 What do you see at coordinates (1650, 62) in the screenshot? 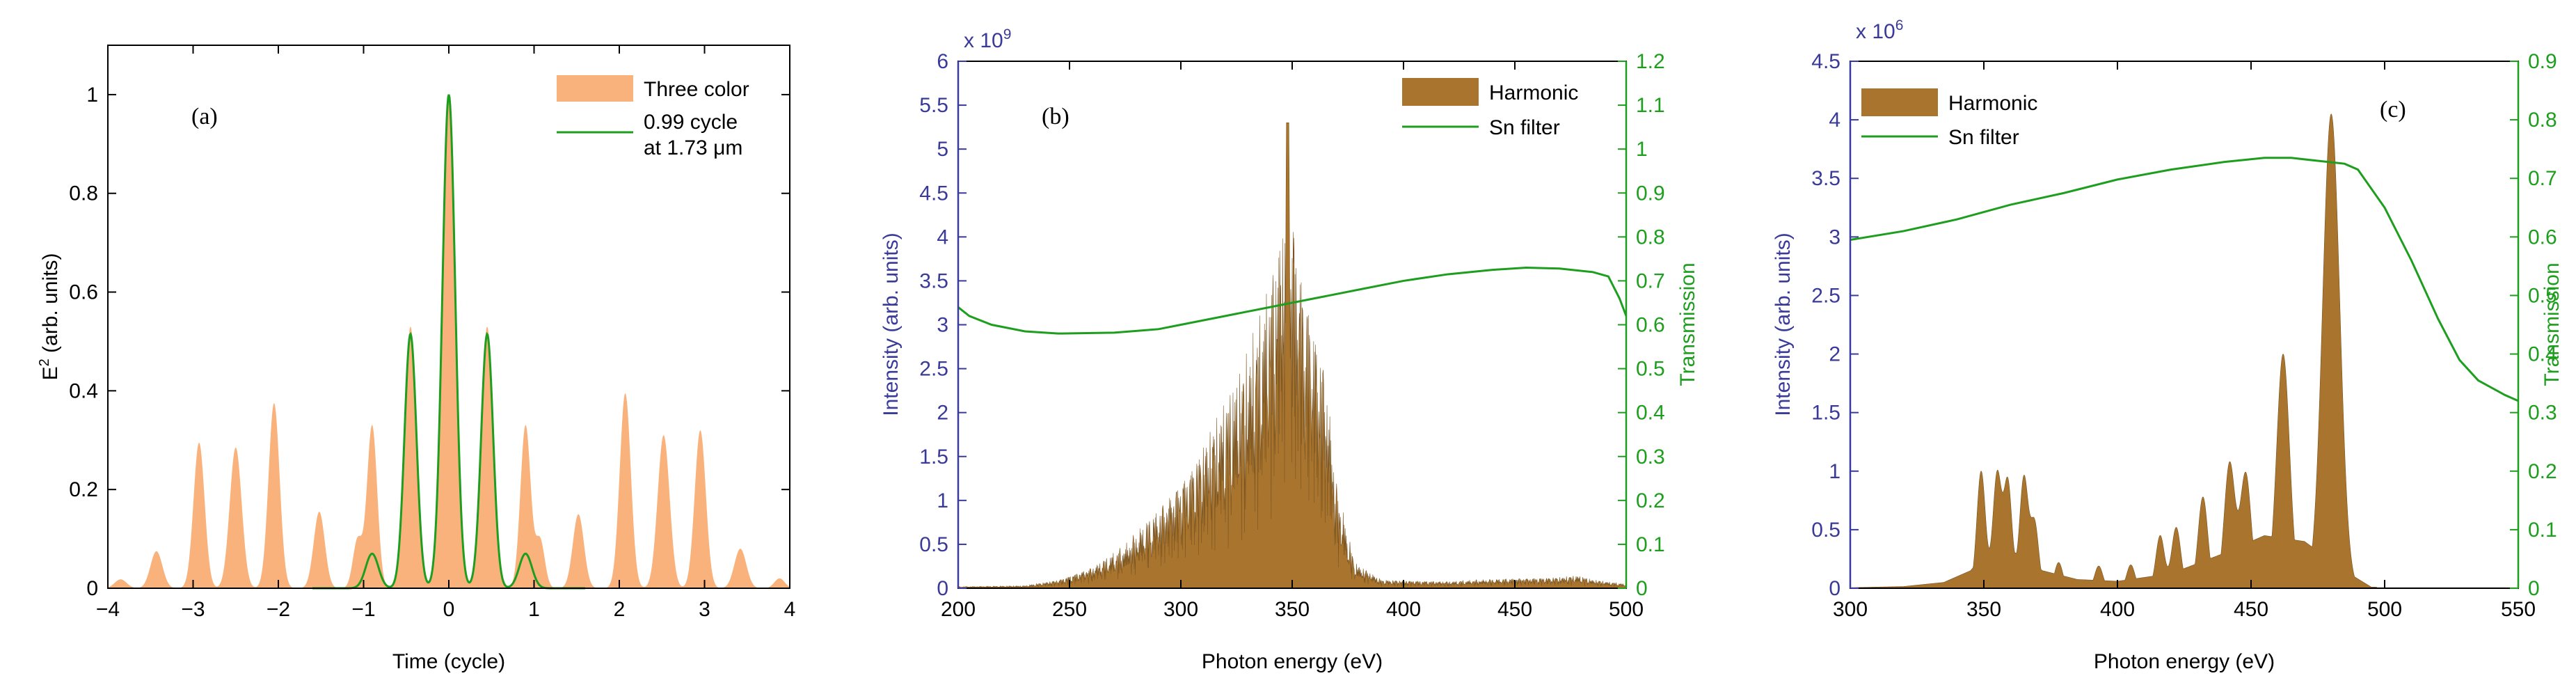
I see `y-right-tick-label: 1.2` at bounding box center [1650, 62].